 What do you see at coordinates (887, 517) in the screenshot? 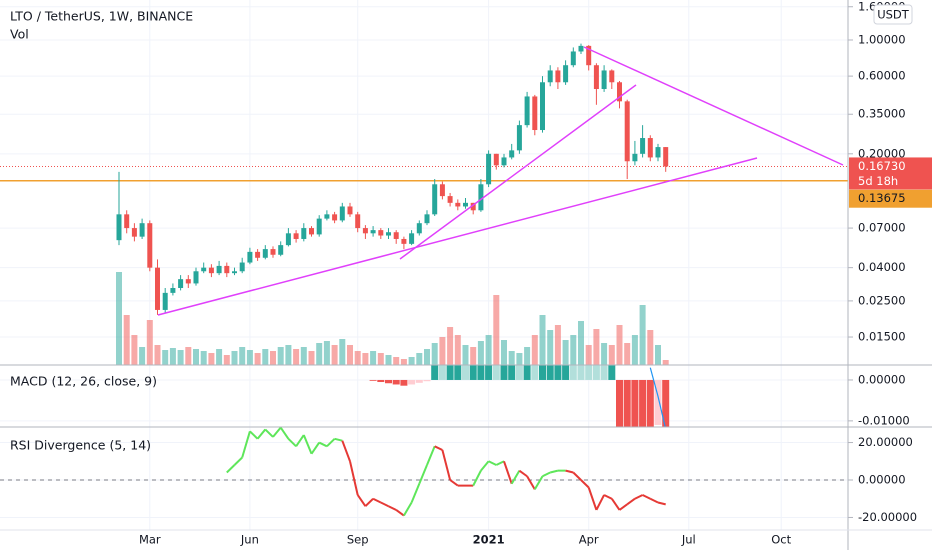
I see `y-tick-label: -20.00000` at bounding box center [887, 517].